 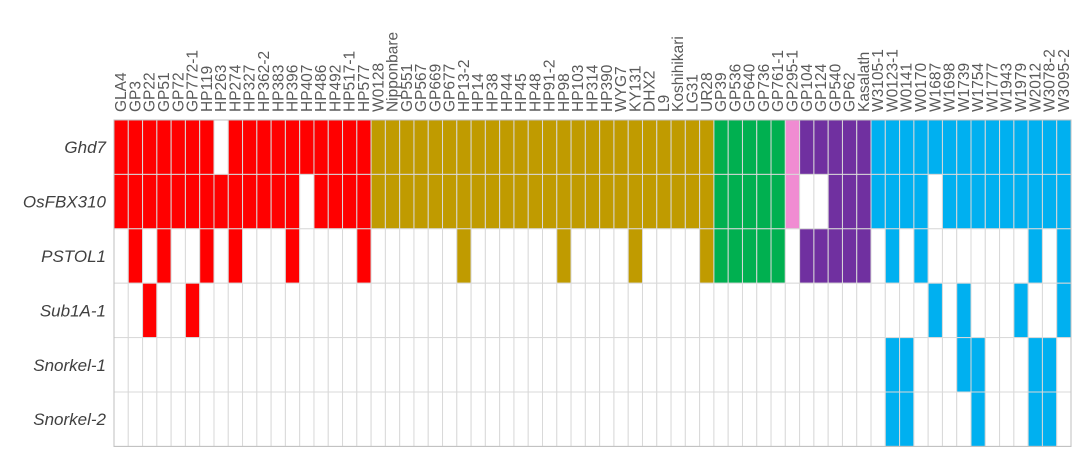 What do you see at coordinates (921, 256) in the screenshot?
I see `cell-pstol1-w0170` at bounding box center [921, 256].